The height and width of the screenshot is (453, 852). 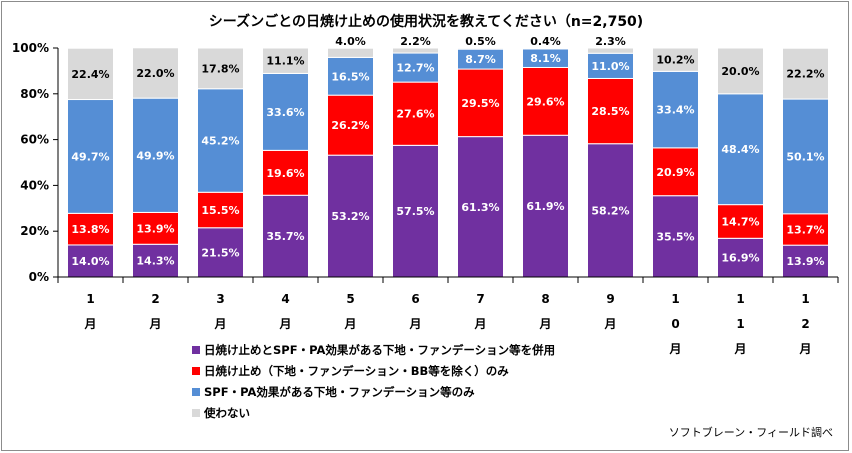 I want to click on data-label: 20.0%, so click(x=740, y=71).